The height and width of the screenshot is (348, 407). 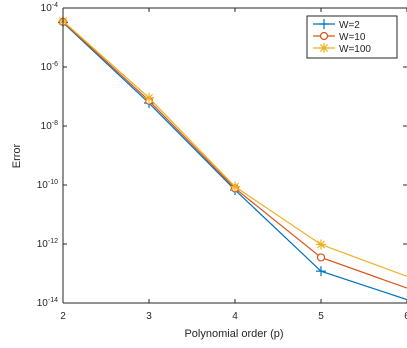 What do you see at coordinates (49, 8) in the screenshot?
I see `y-tick-label: 10⁻⁴` at bounding box center [49, 8].